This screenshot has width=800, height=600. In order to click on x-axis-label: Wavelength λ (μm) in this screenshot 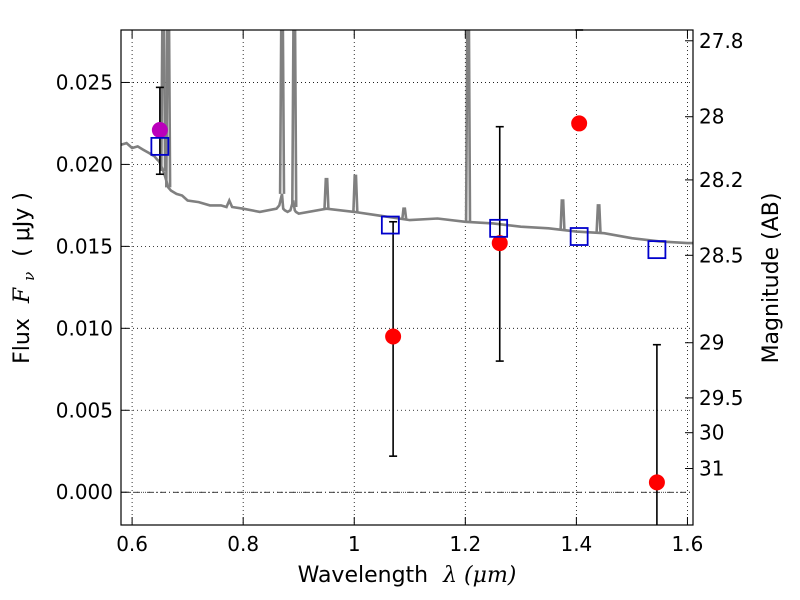, I will do `click(407, 575)`.